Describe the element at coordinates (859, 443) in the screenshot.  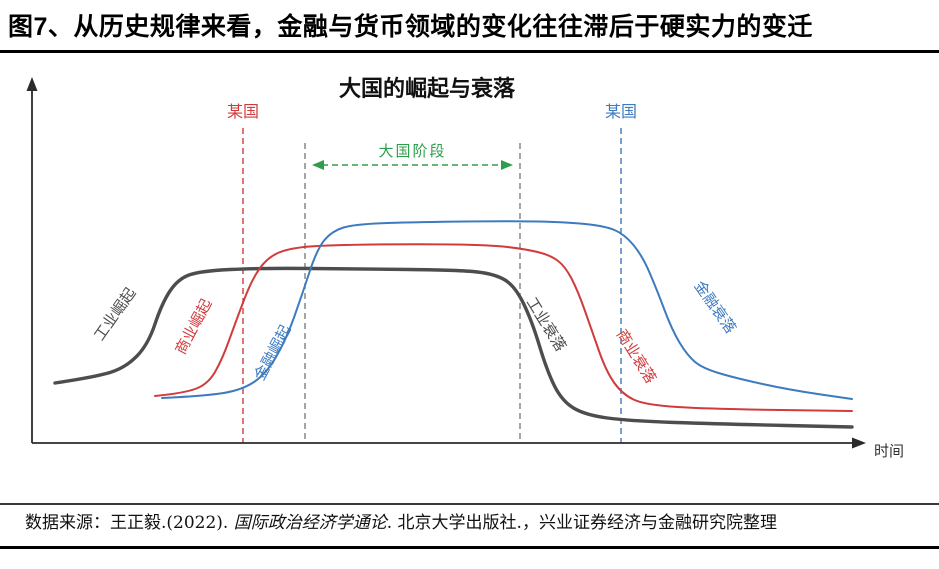
I see `x-axis-arrow-icon` at that location.